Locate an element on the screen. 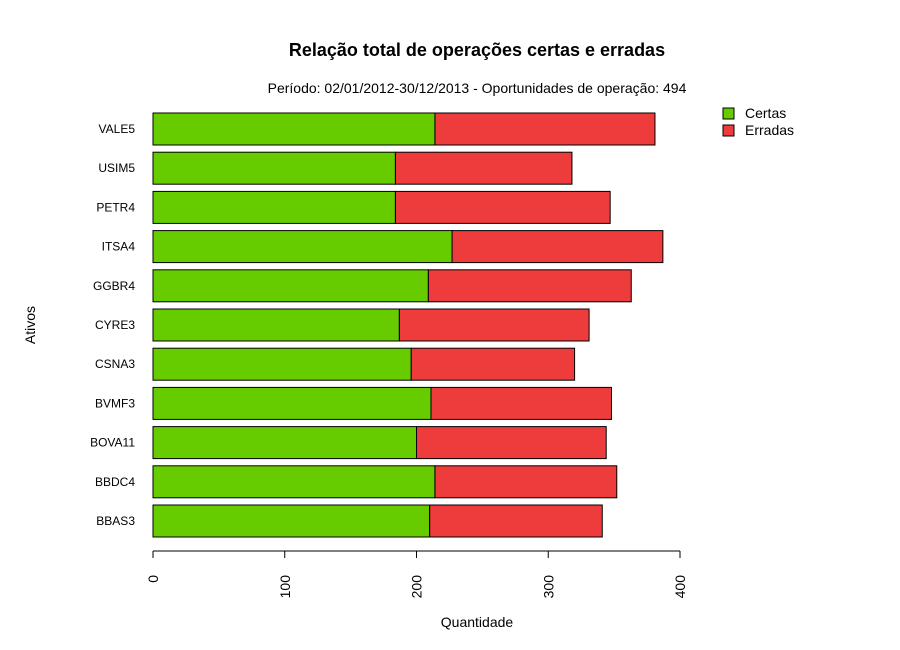 This screenshot has width=900, height=650. category-label-bbas3: BBAS3 is located at coordinates (115, 521).